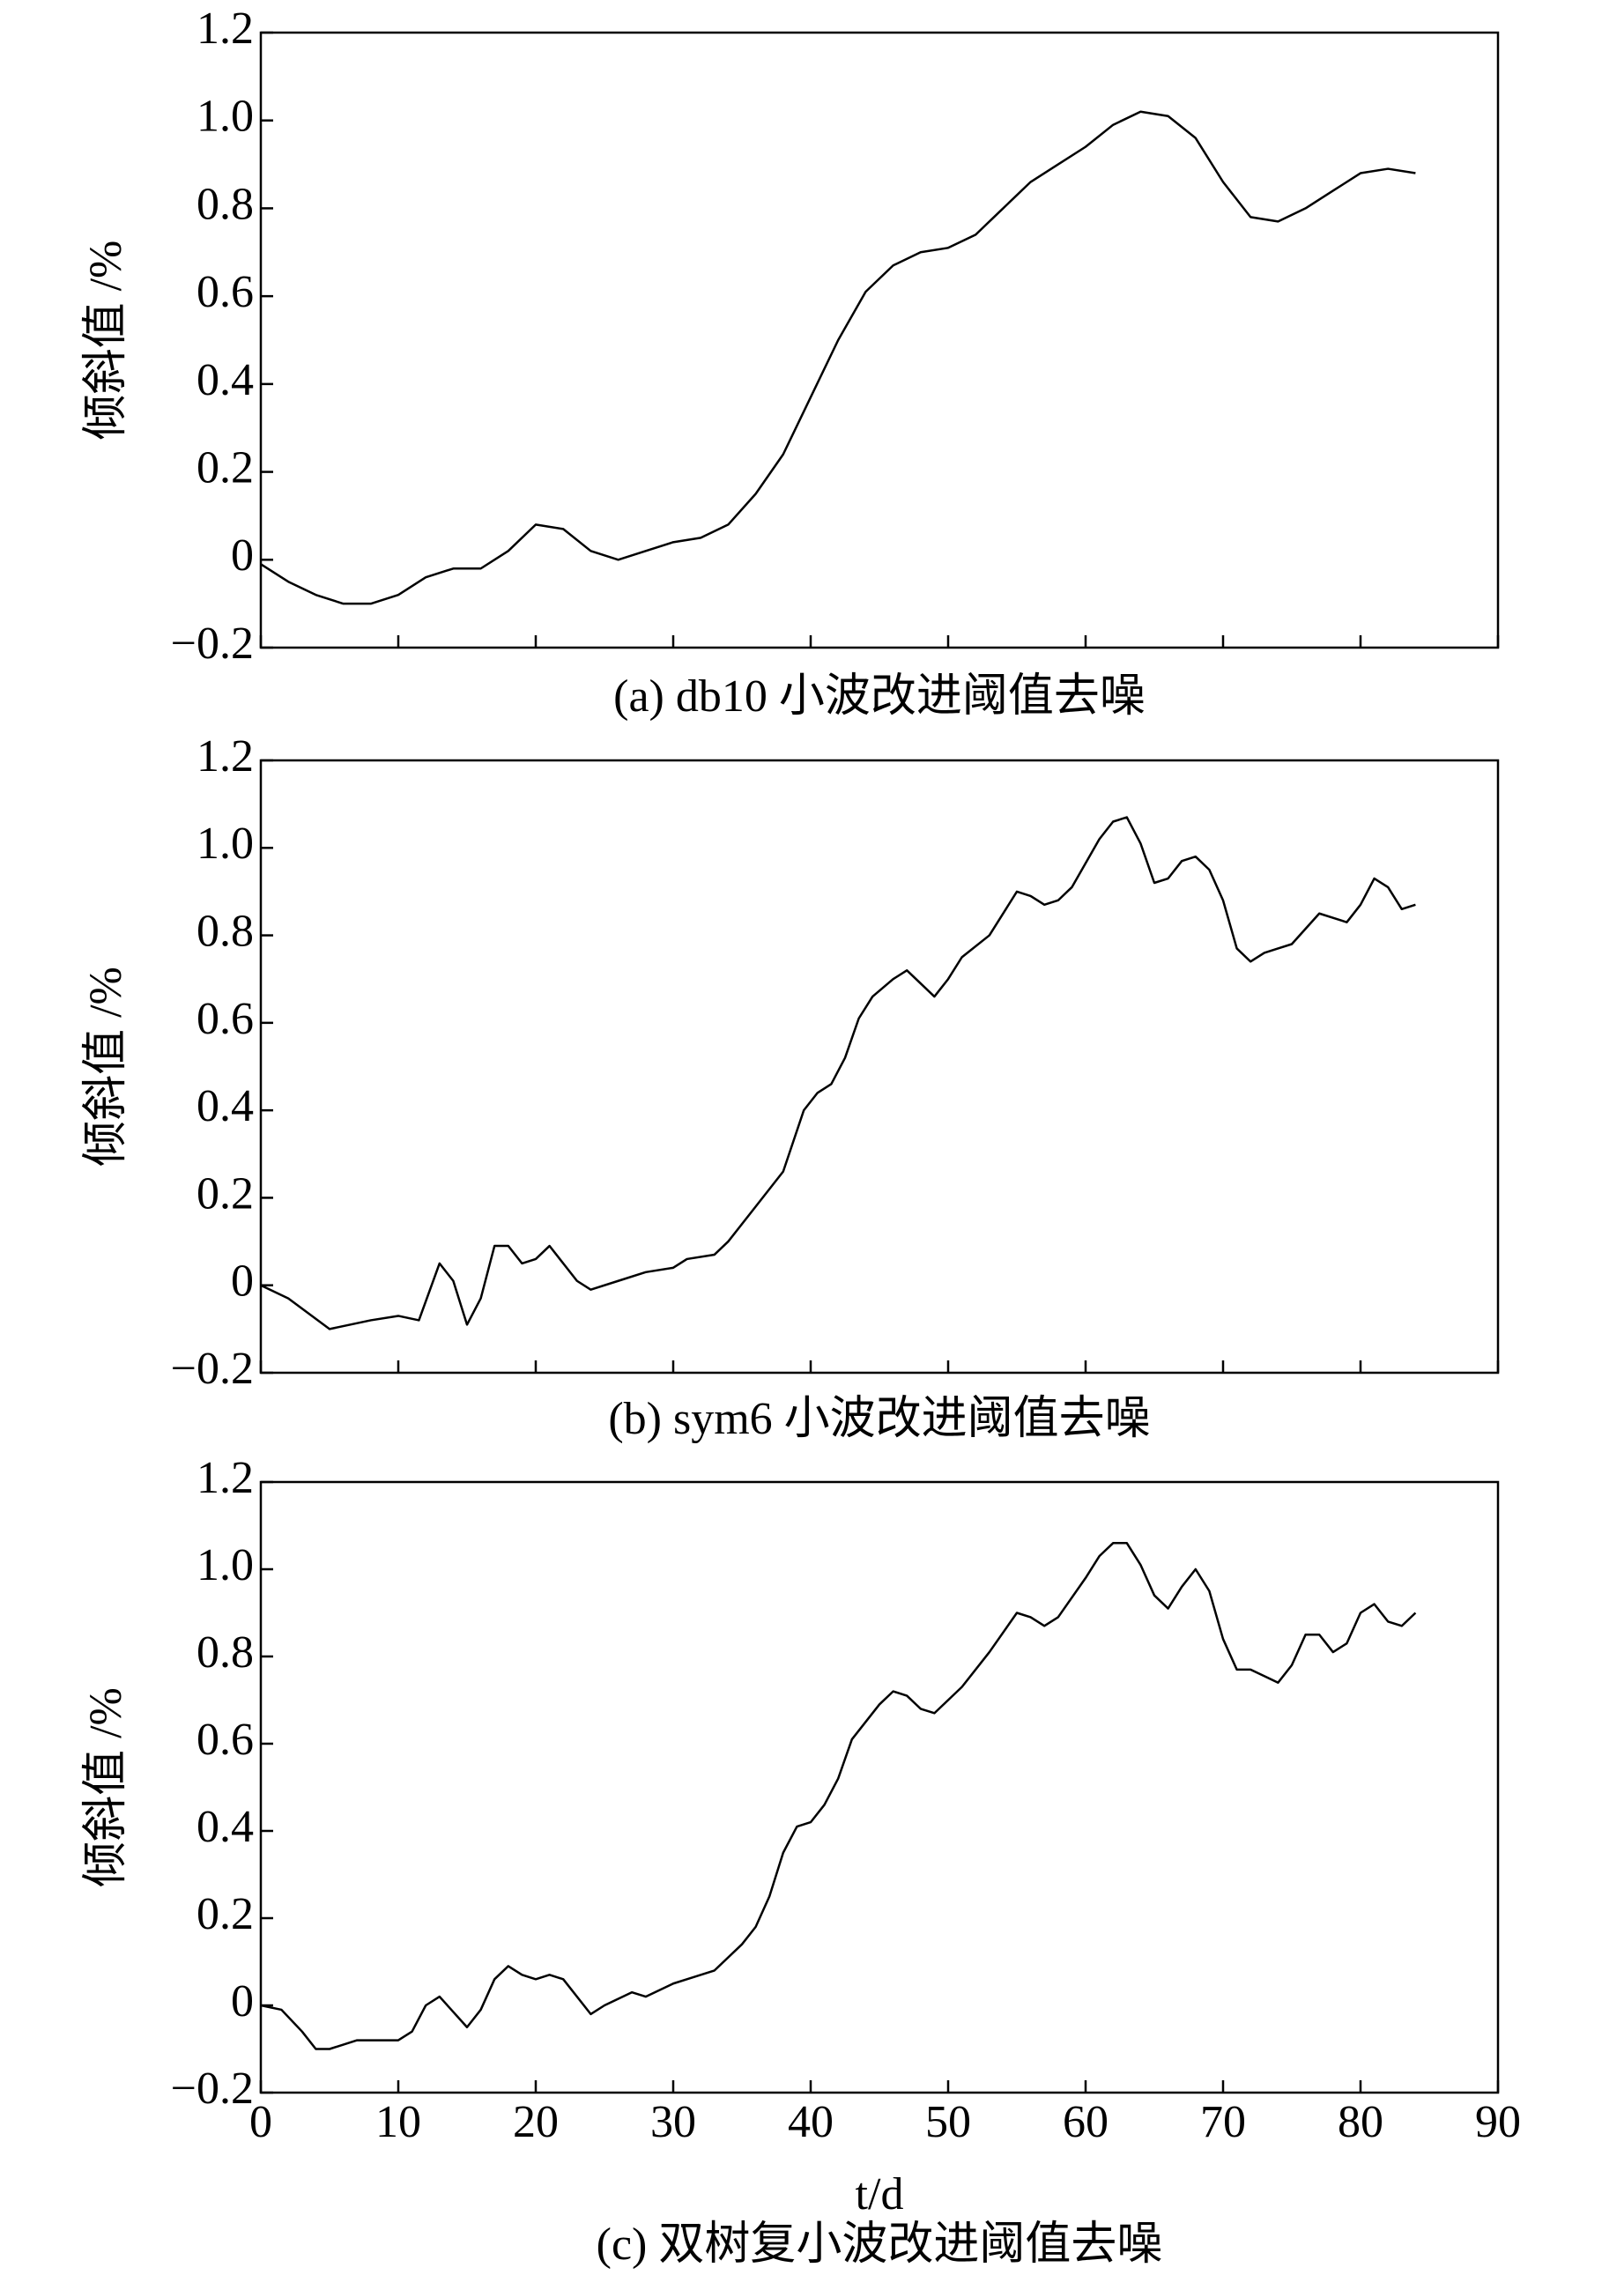 Image resolution: width=1624 pixels, height=2275 pixels. Describe the element at coordinates (1360, 2122) in the screenshot. I see `x-tick-label: 80` at that location.